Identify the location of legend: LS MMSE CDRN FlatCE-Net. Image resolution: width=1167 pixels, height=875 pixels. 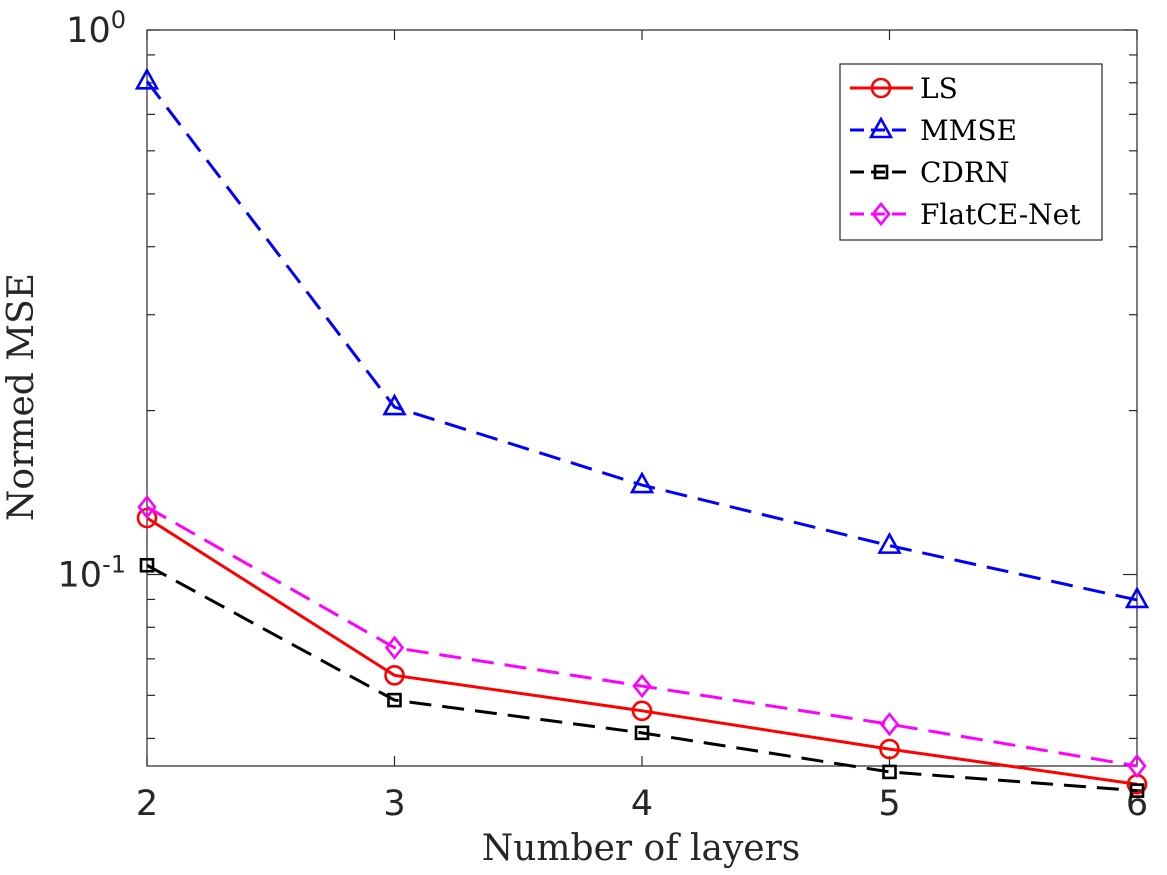
(971, 152).